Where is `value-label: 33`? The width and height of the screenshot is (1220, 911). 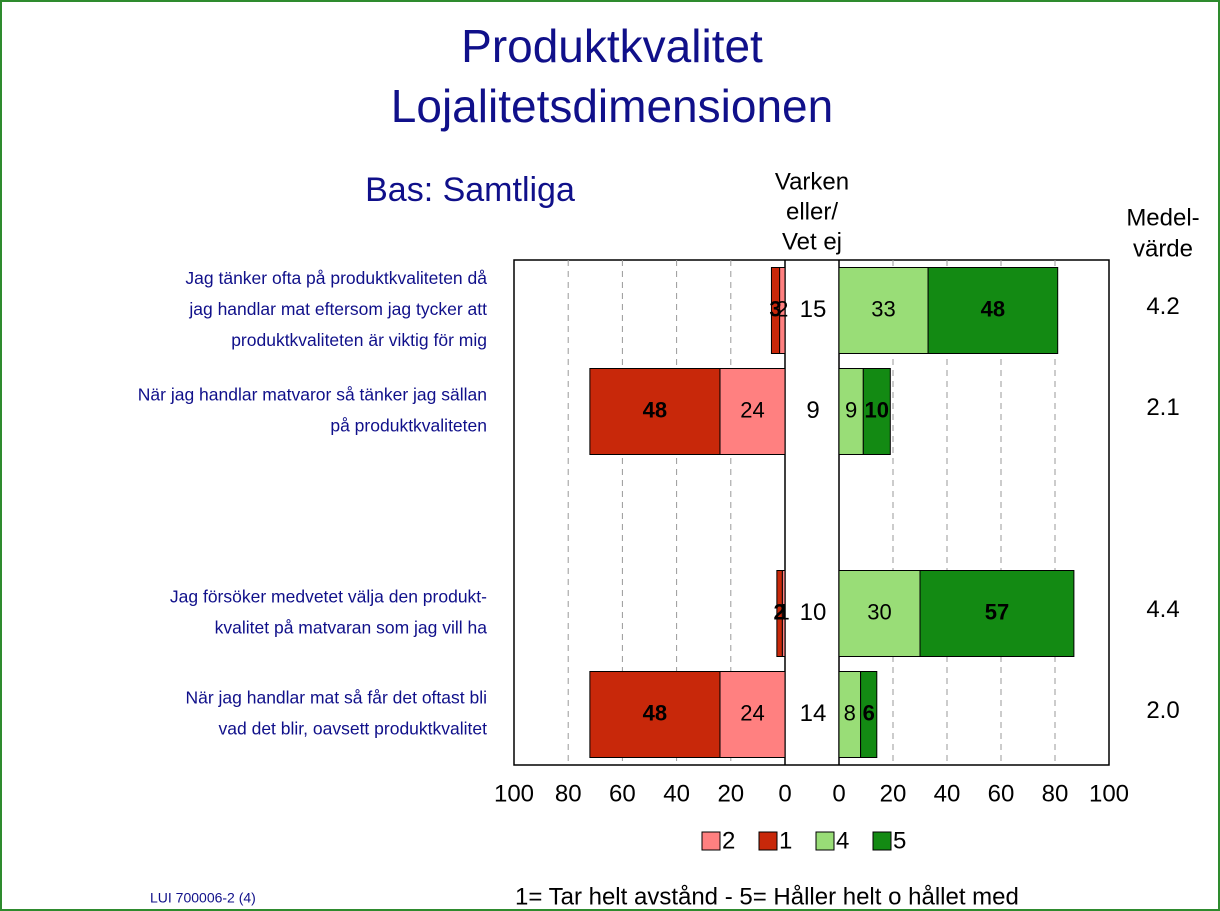
value-label: 33 is located at coordinates (883, 308).